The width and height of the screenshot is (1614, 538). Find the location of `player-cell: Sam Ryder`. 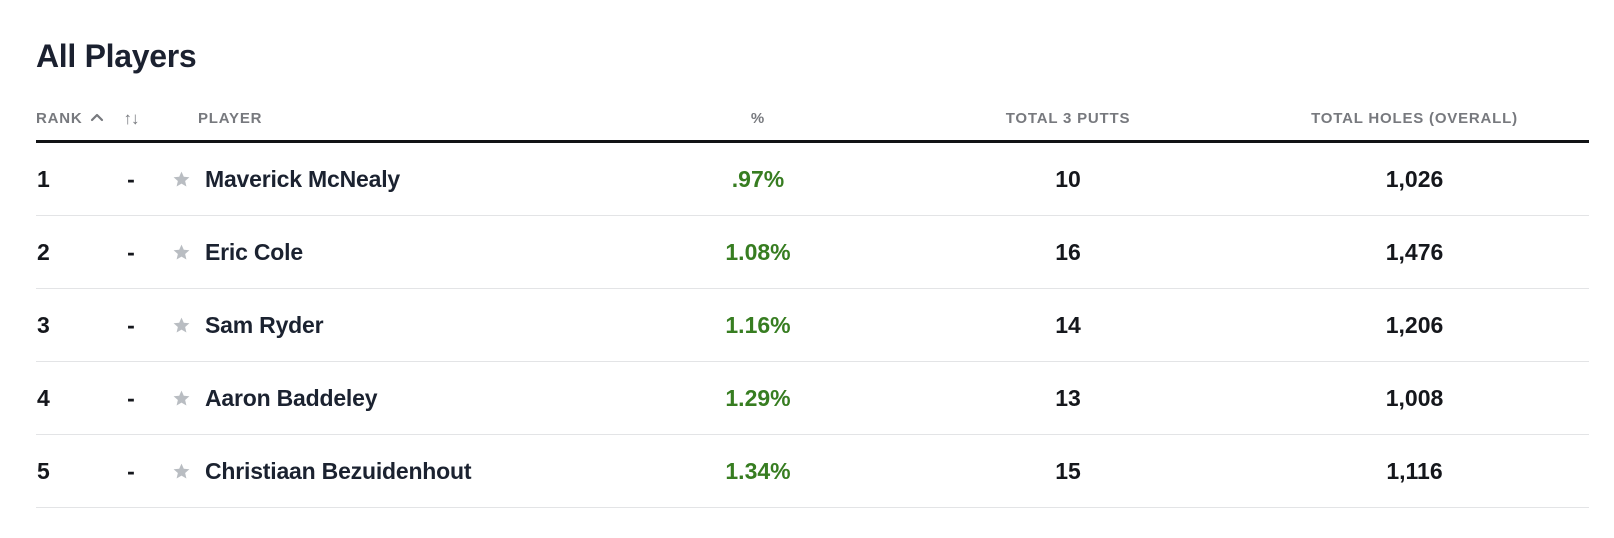

player-cell: Sam Ryder is located at coordinates (385, 325).